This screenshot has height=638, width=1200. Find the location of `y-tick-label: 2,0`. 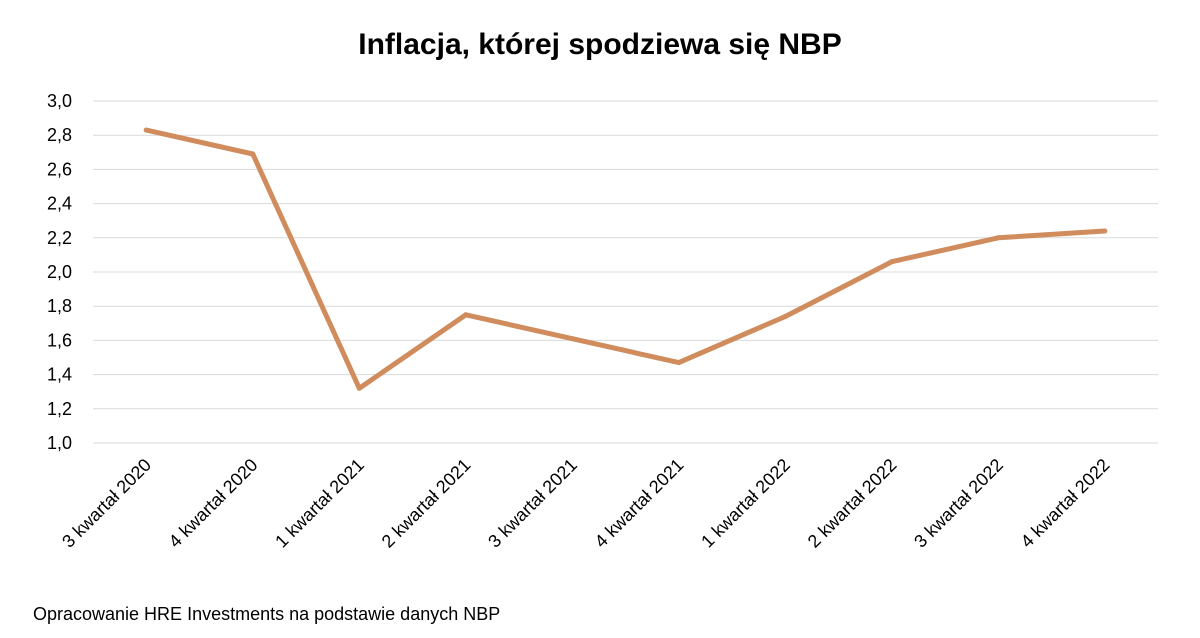

y-tick-label: 2,0 is located at coordinates (59, 272).